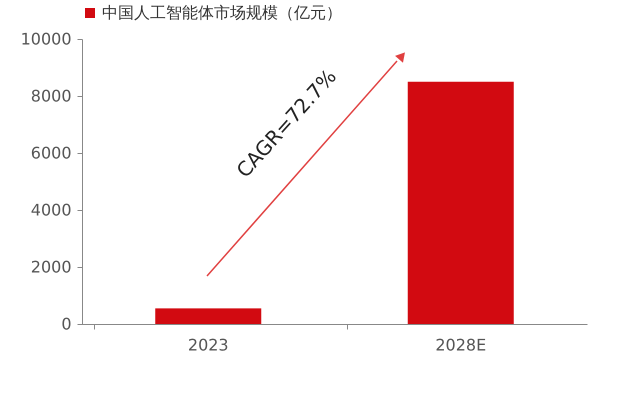 This screenshot has height=408, width=617. I want to click on y-tick-label: 2000, so click(51, 267).